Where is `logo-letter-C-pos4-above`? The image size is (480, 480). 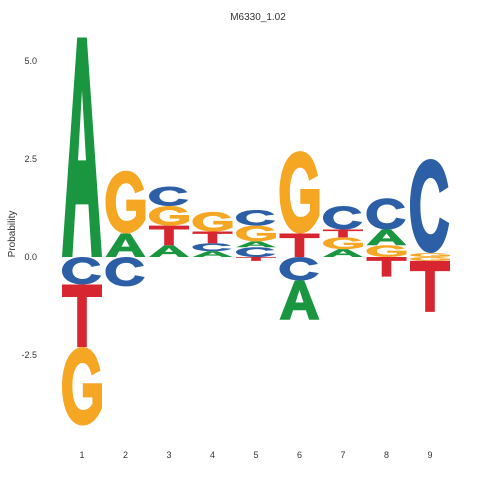 logo-letter-C-pos4-above is located at coordinates (212, 247).